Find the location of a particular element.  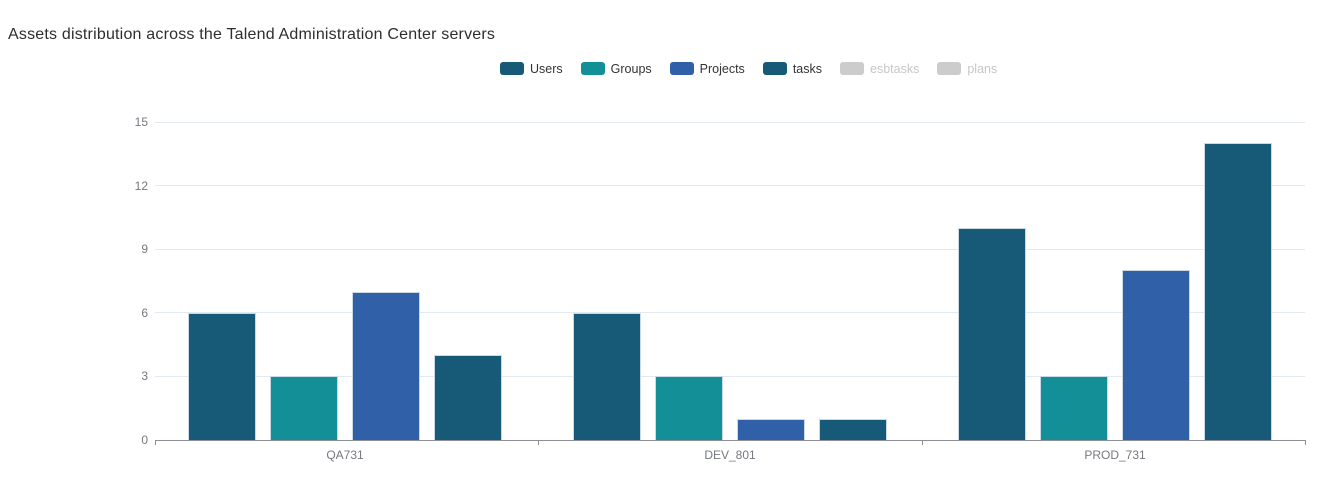

y-axis-tick-label: 6 is located at coordinates (144, 312).